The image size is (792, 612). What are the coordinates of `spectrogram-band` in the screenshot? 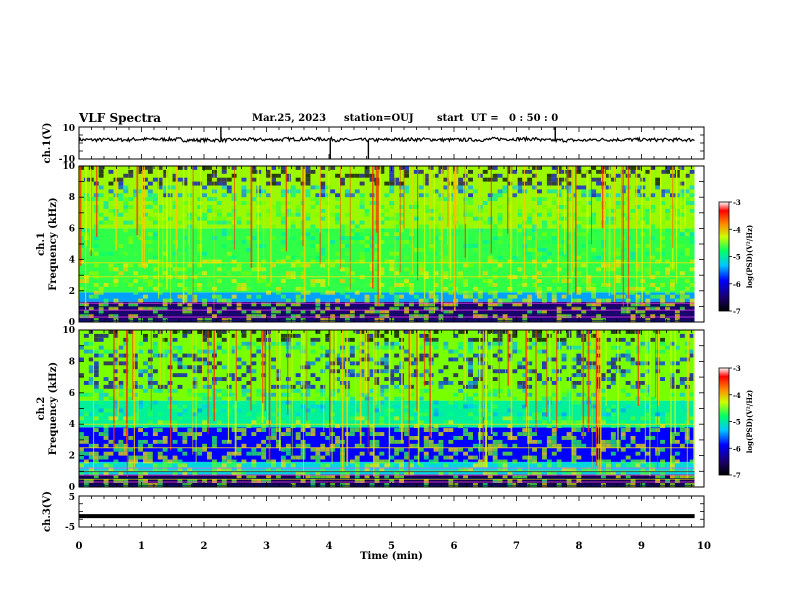 It's located at (387, 297).